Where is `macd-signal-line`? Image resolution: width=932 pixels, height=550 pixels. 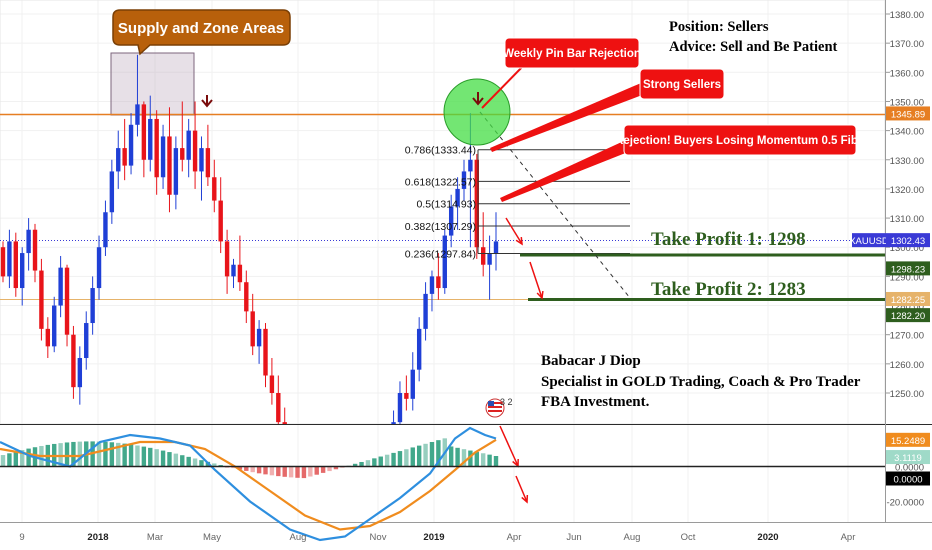
macd-signal-line is located at coordinates (248, 484).